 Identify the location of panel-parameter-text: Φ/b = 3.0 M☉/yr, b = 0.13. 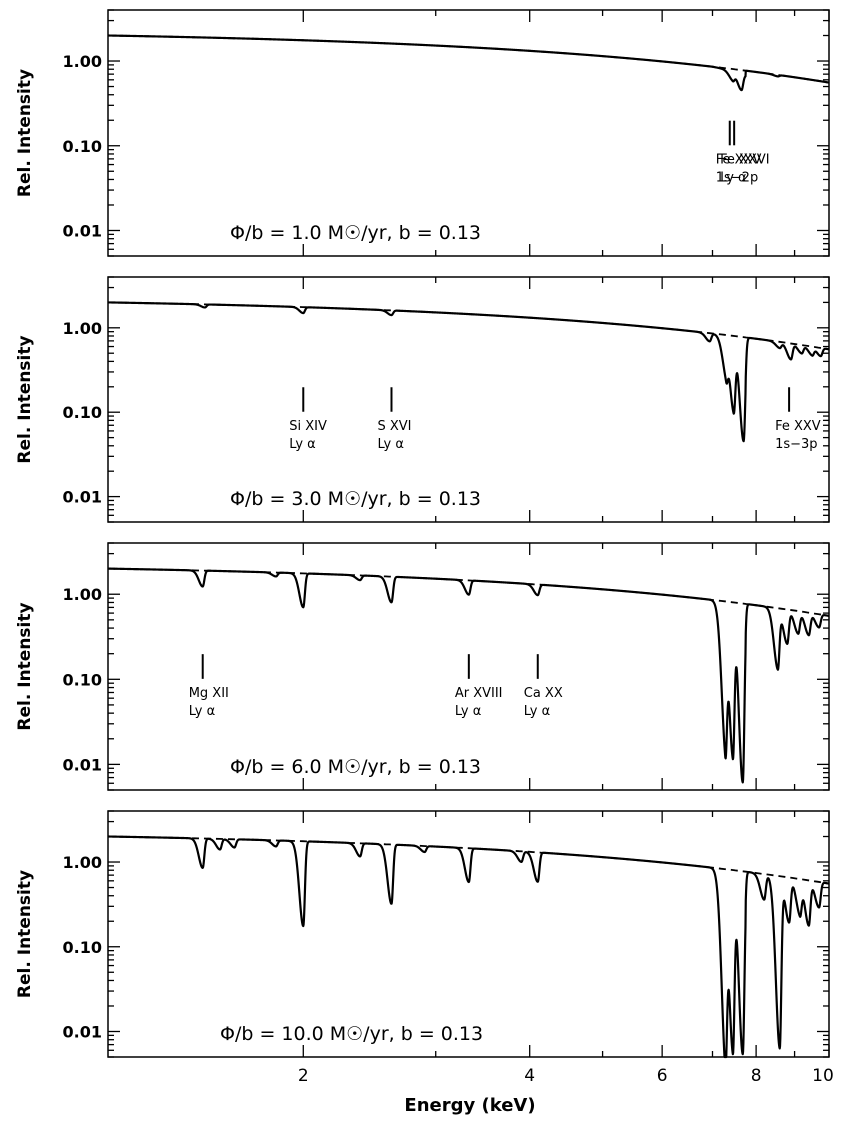
(355, 499).